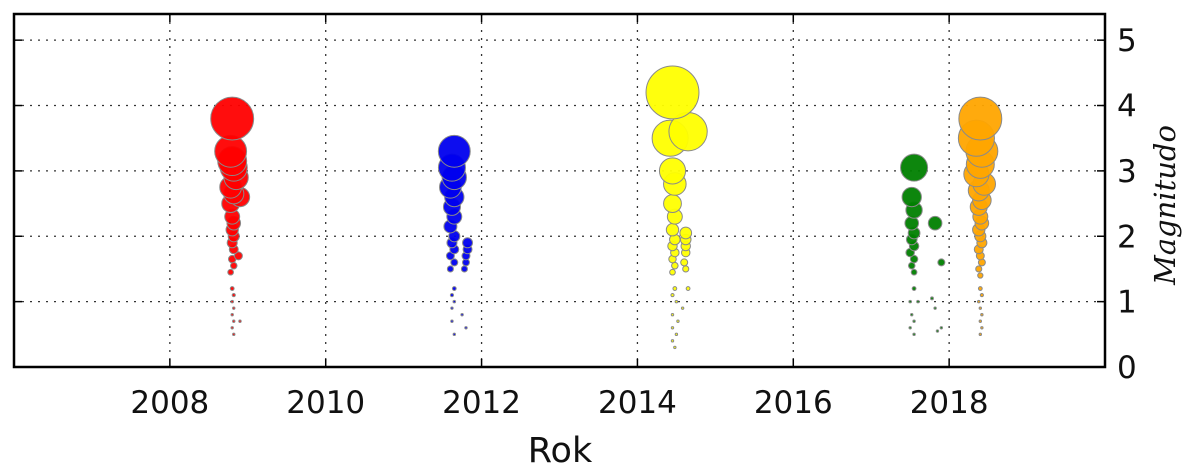  Describe the element at coordinates (793, 403) in the screenshot. I see `x-tick-label: 2016` at that location.